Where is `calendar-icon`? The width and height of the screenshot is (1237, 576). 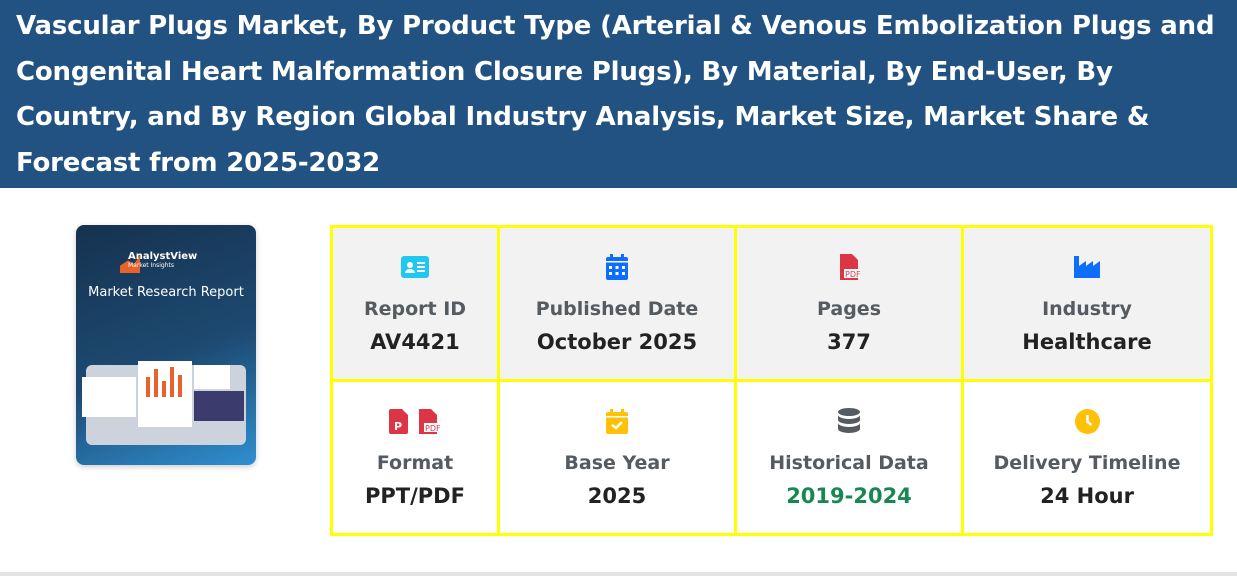 calendar-icon is located at coordinates (617, 267).